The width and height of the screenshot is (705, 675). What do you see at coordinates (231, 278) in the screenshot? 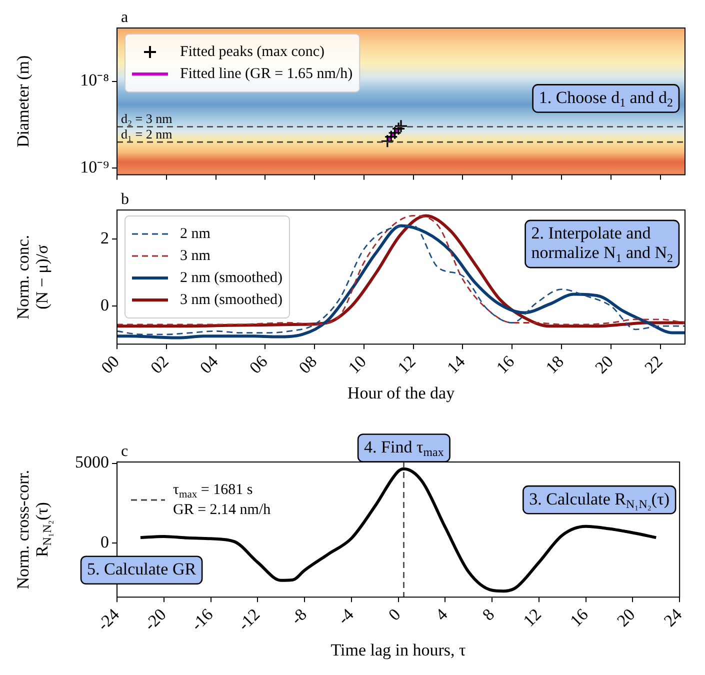
I see `legend-label: 2 nm (smoothed)` at bounding box center [231, 278].